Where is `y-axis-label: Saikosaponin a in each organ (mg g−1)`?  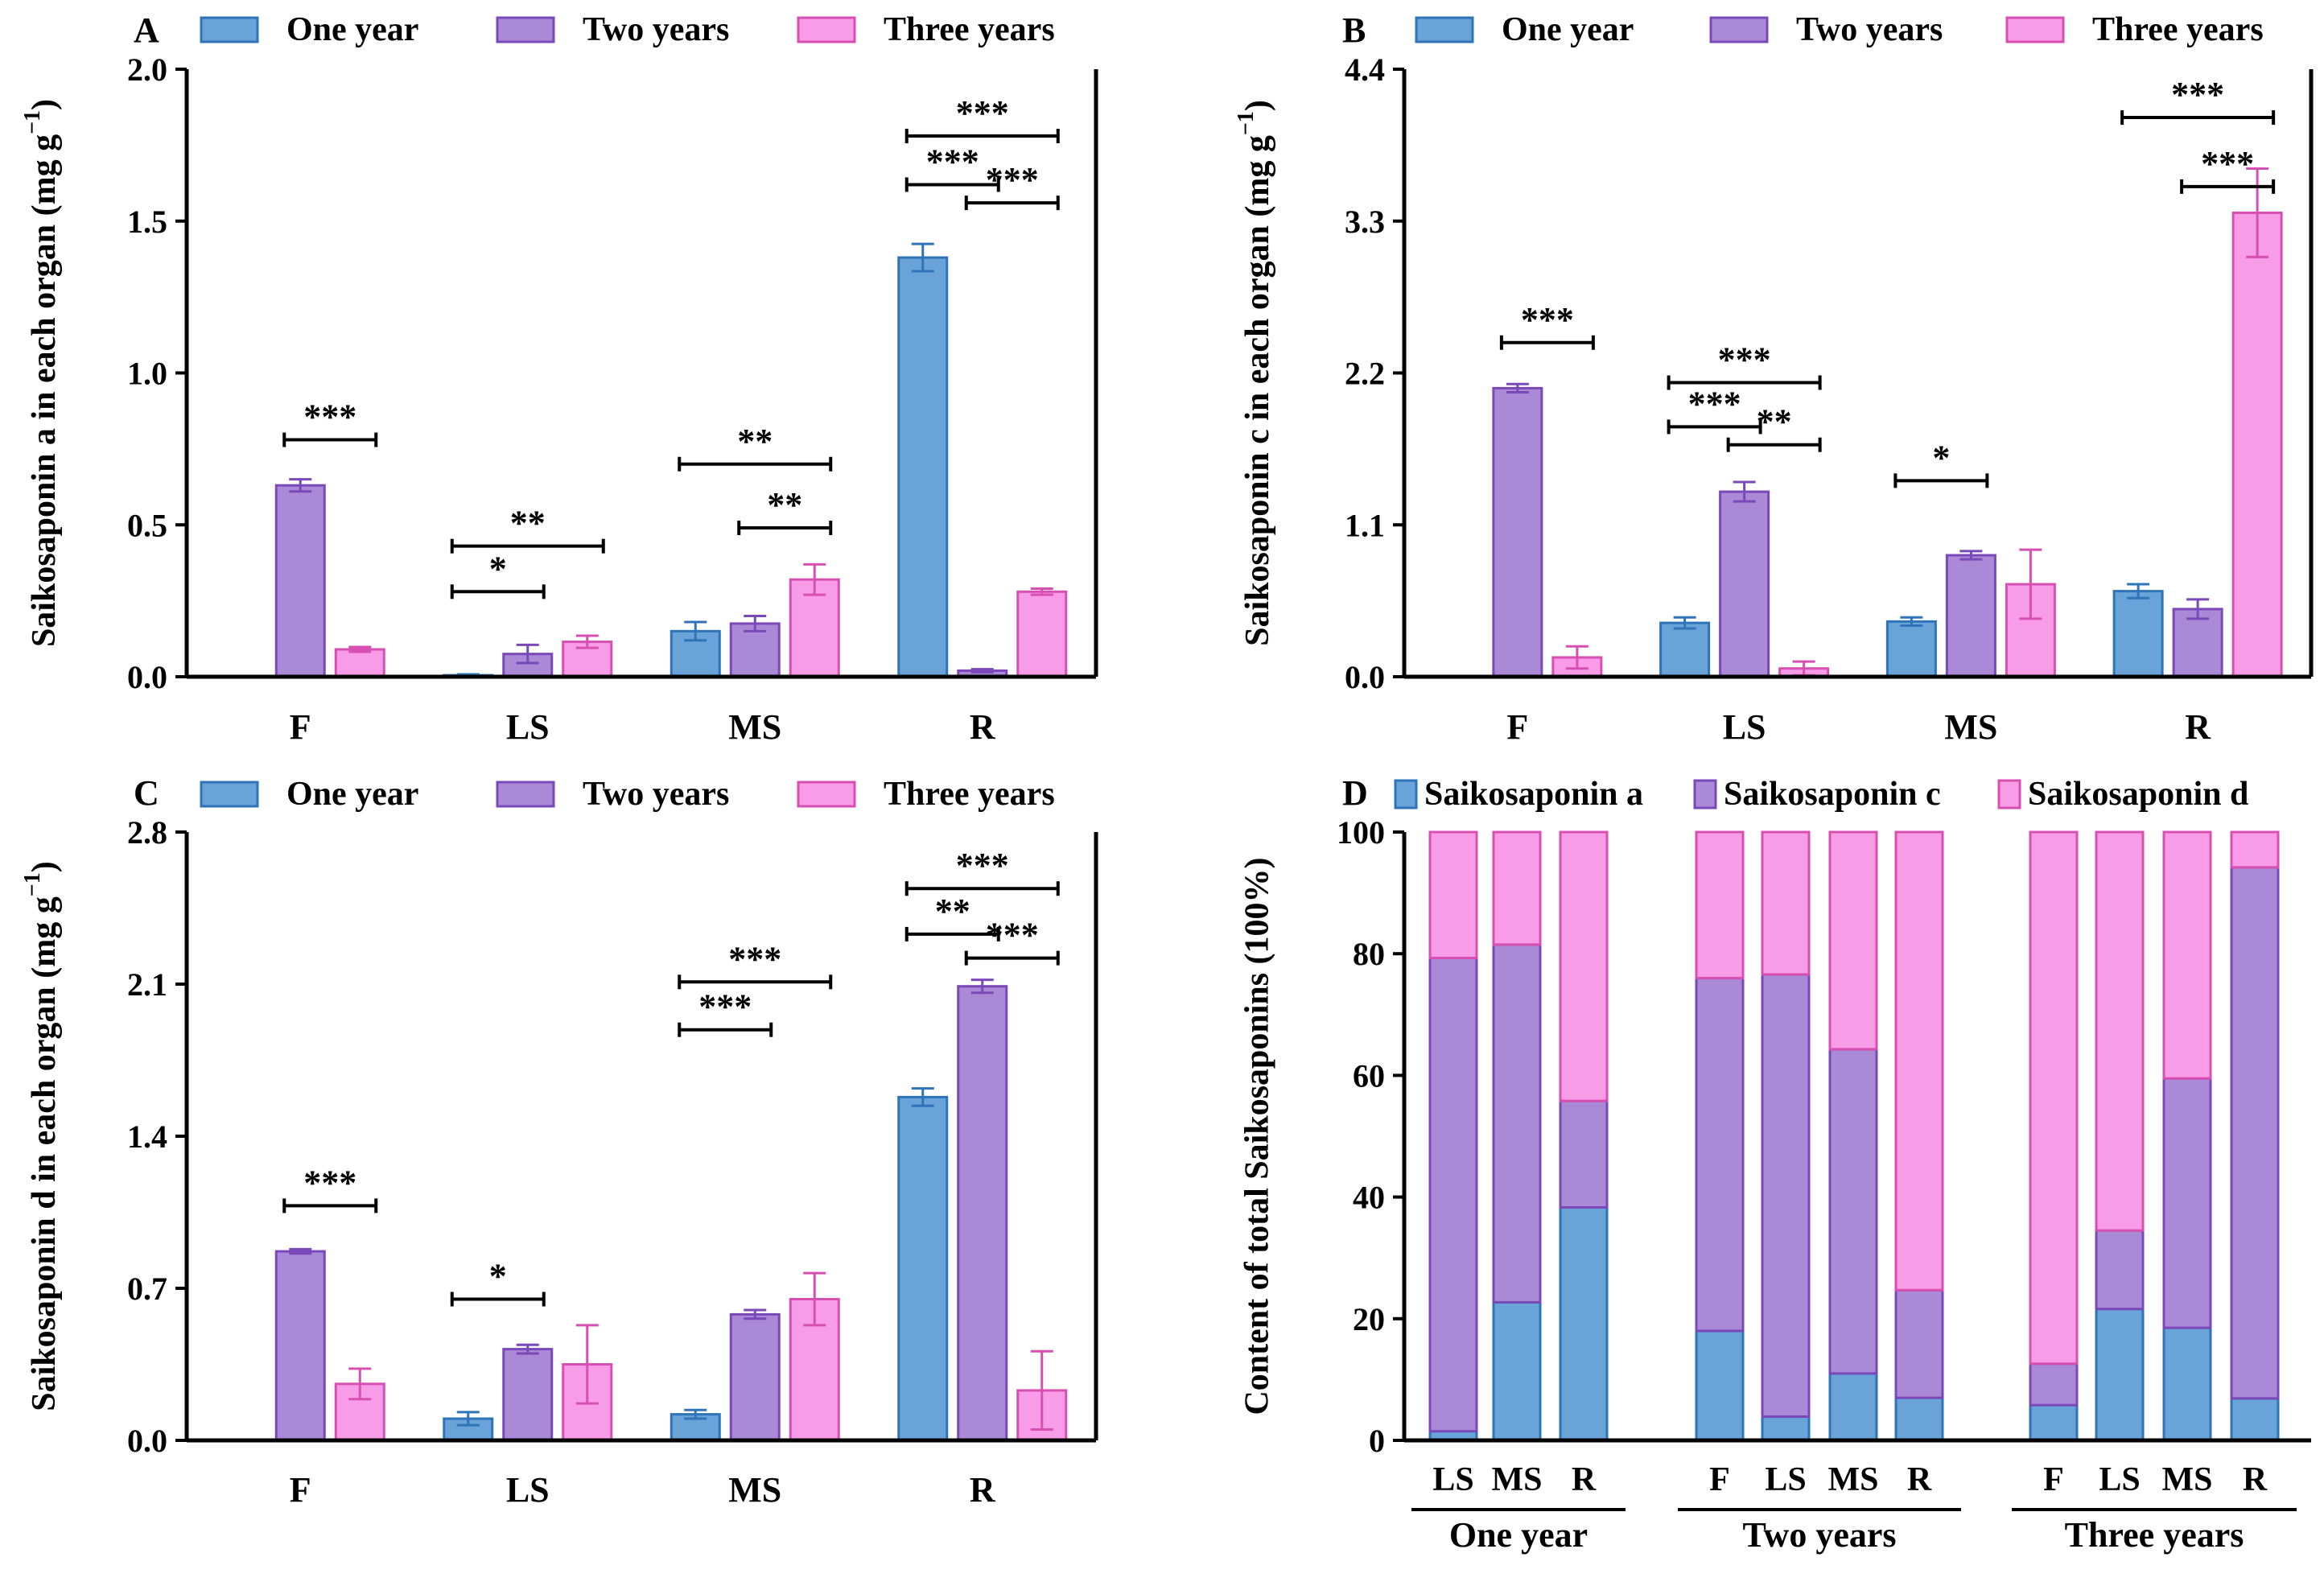
y-axis-label: Saikosaponin a in each organ (mg g−1) is located at coordinates (41, 373).